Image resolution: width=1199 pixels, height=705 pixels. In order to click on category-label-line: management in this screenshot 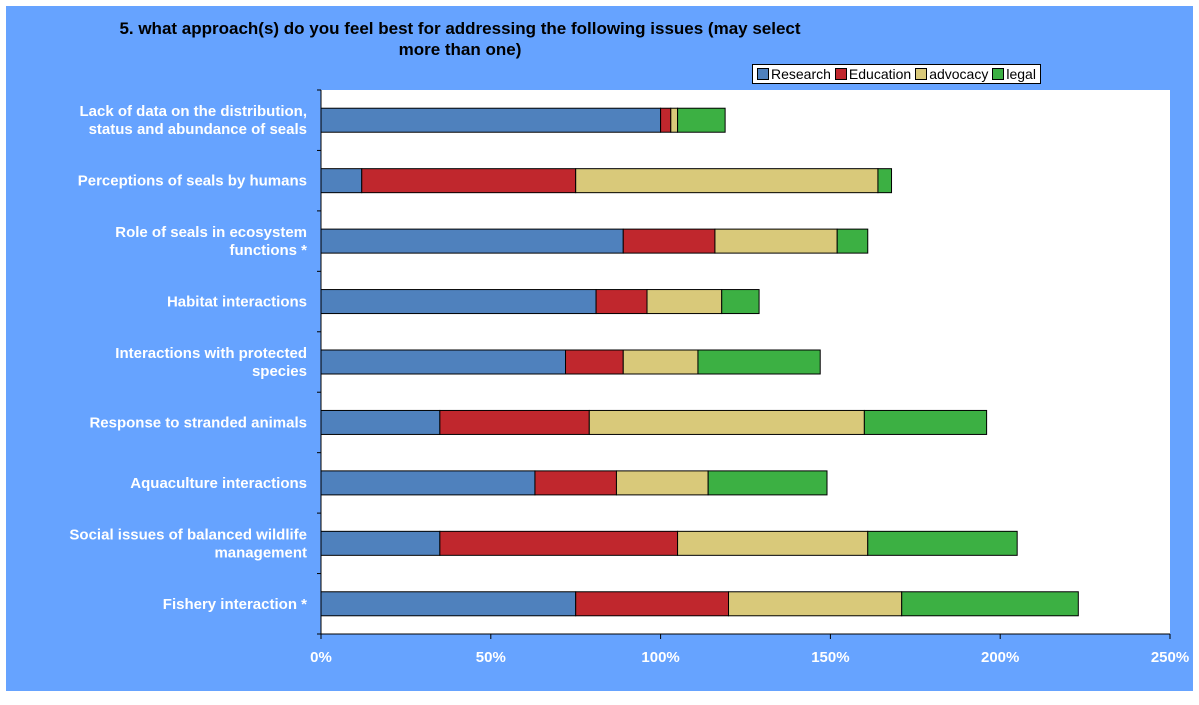, I will do `click(260, 552)`.